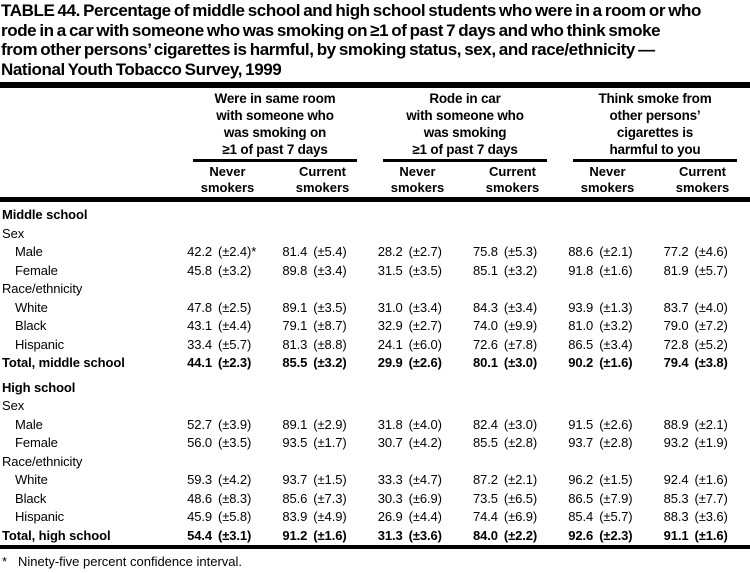 The image size is (750, 573). I want to click on cell-value: 82.4, so click(485, 424).